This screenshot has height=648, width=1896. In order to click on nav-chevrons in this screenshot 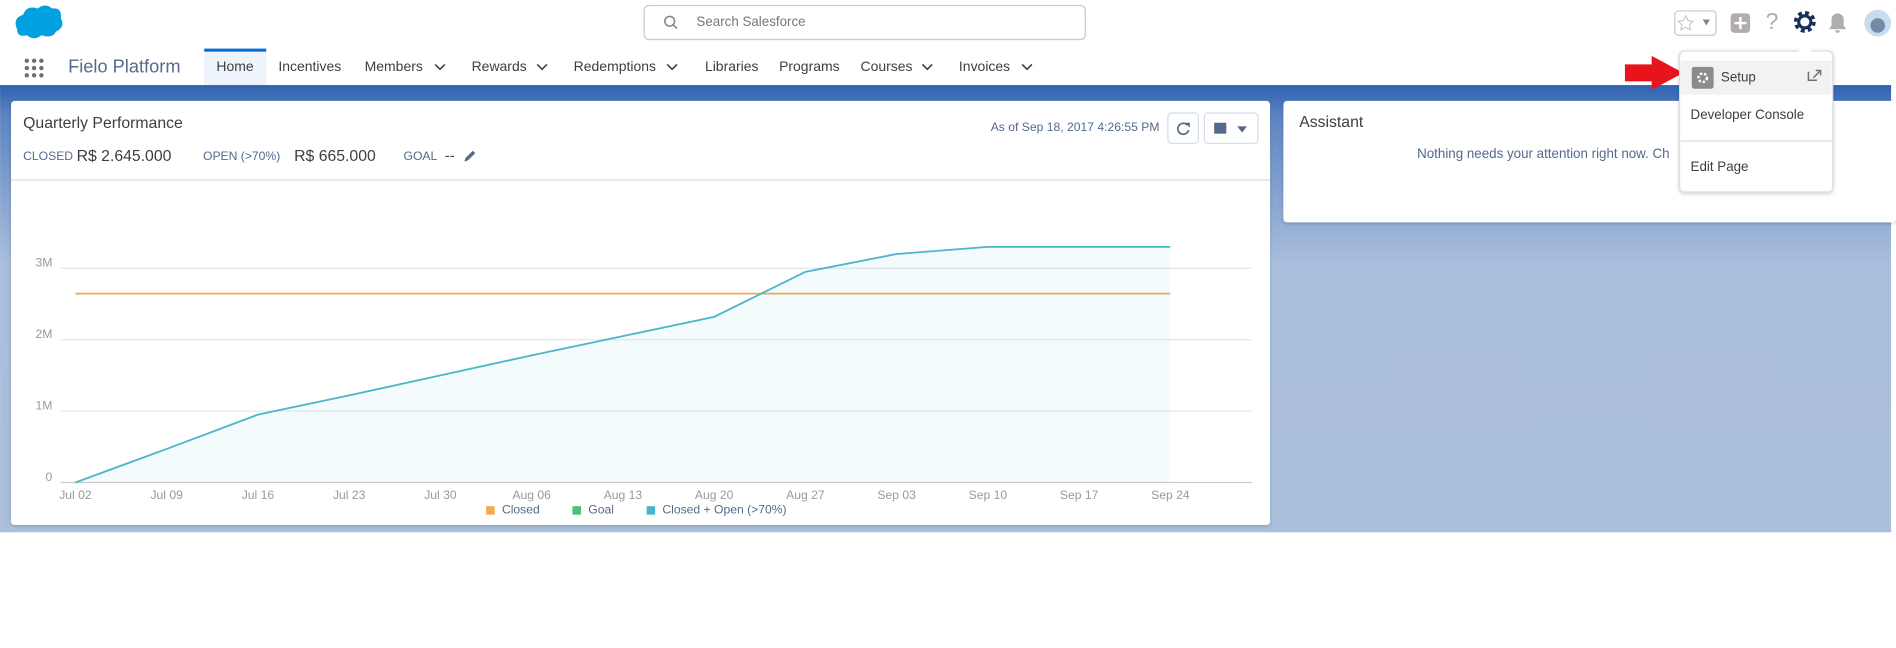, I will do `click(733, 67)`.